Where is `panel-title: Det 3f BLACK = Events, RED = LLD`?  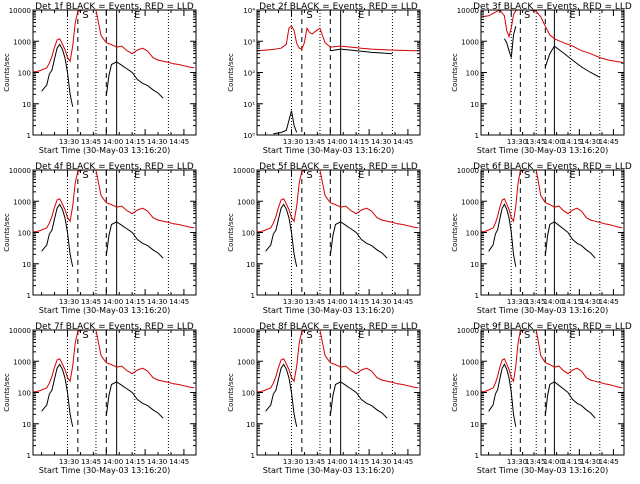 panel-title: Det 3f BLACK = Events, RED = LLD is located at coordinates (552, 7).